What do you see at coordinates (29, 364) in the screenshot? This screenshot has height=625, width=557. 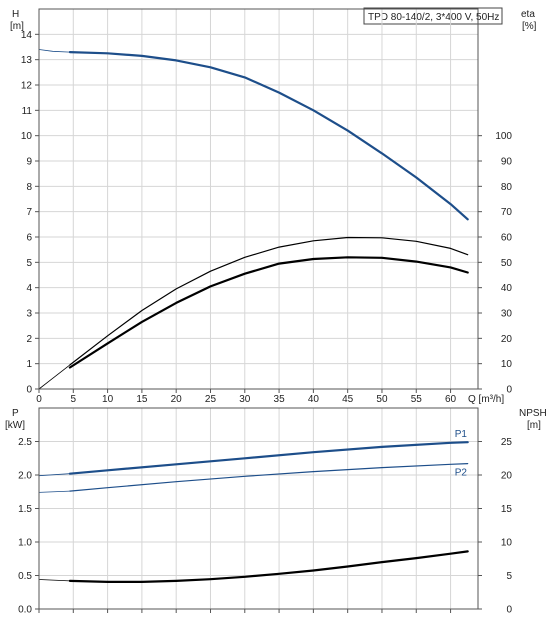 I see `top-left-tick-label: 1` at bounding box center [29, 364].